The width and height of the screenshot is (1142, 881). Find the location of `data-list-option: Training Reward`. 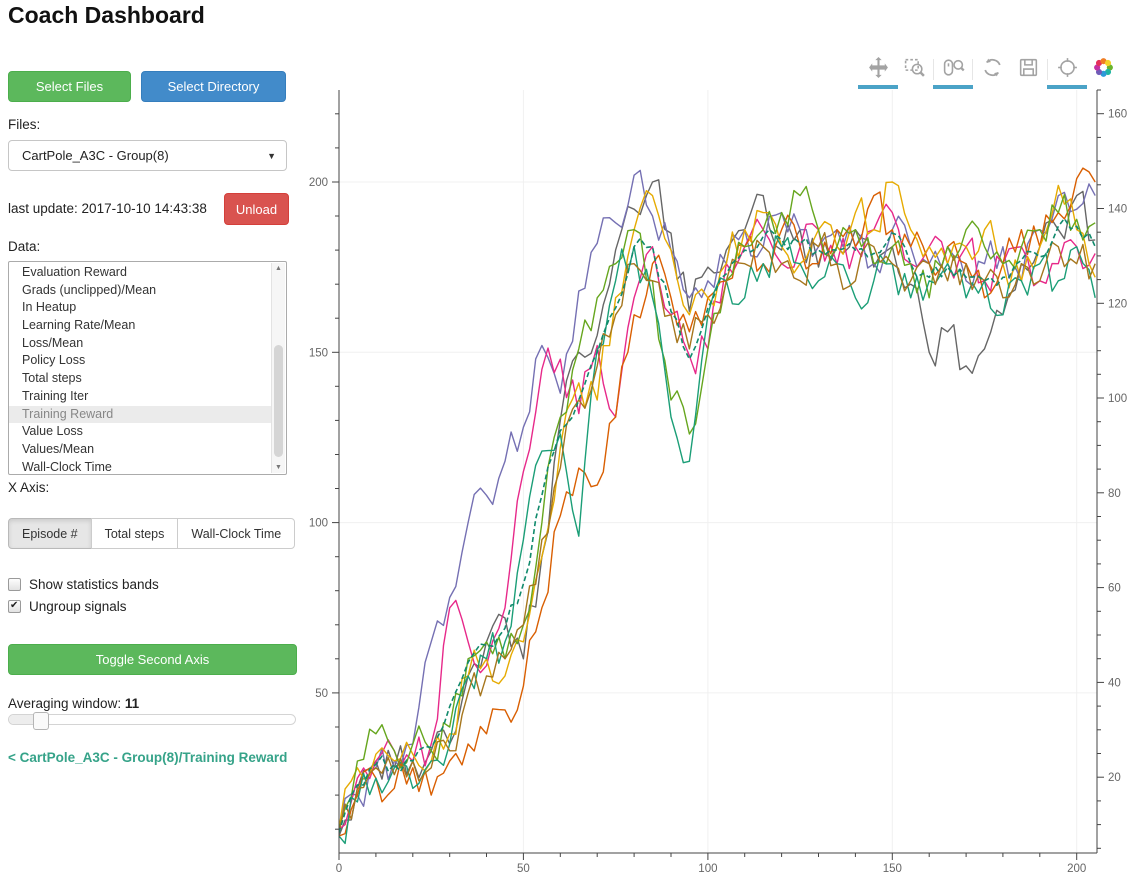

data-list-option: Training Reward is located at coordinates (140, 414).